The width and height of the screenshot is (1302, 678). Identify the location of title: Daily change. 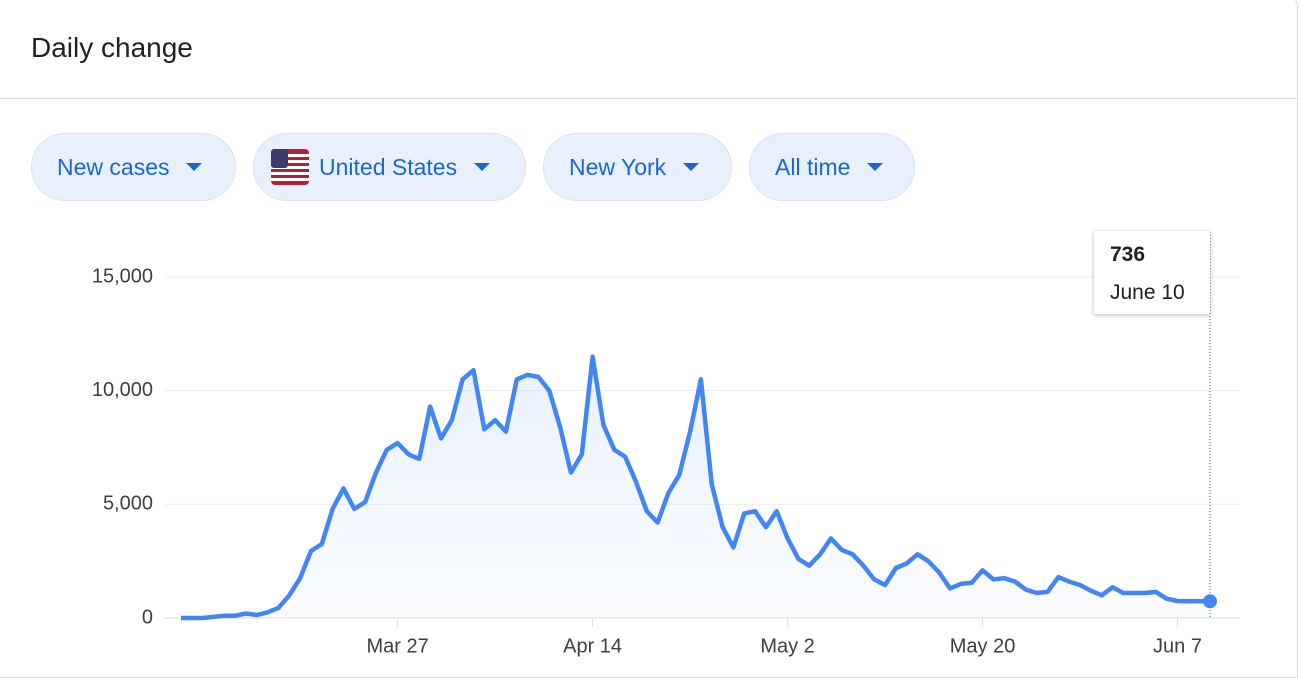
(112, 47).